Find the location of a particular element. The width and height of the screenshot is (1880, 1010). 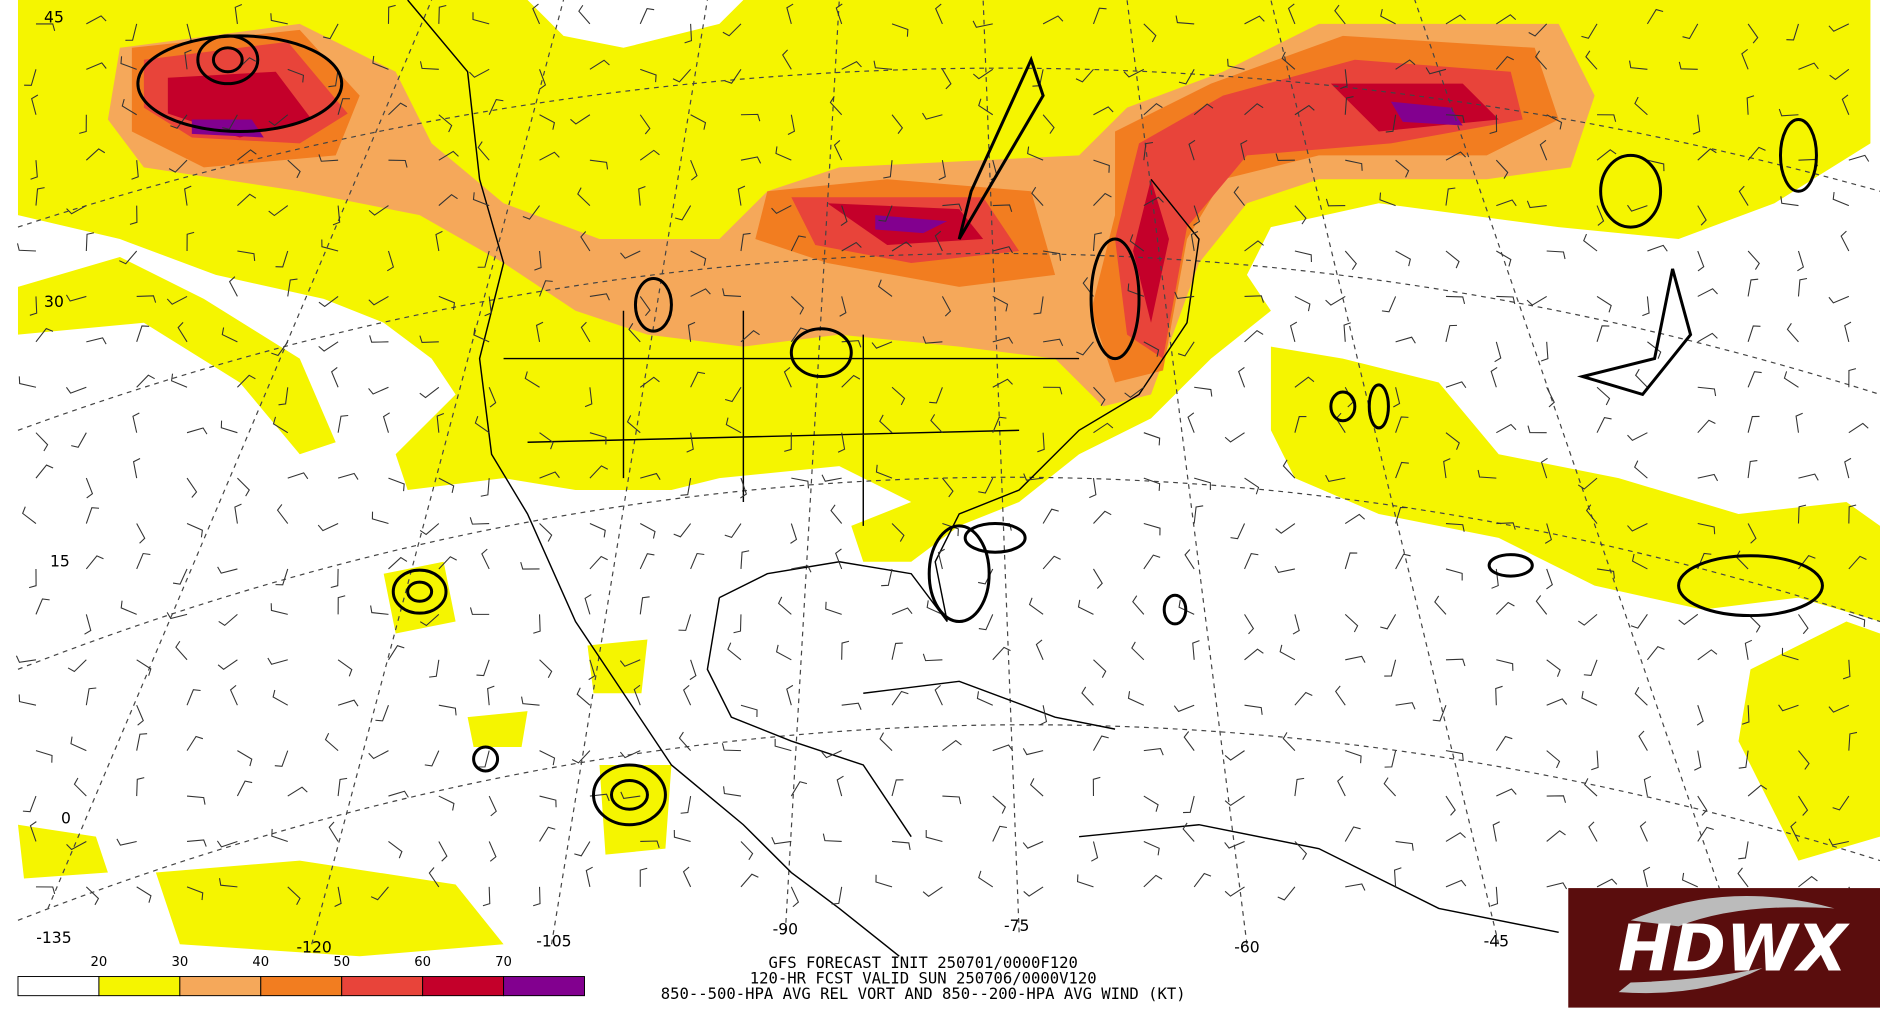

logo-text: HDWX is located at coordinates (1734, 949).